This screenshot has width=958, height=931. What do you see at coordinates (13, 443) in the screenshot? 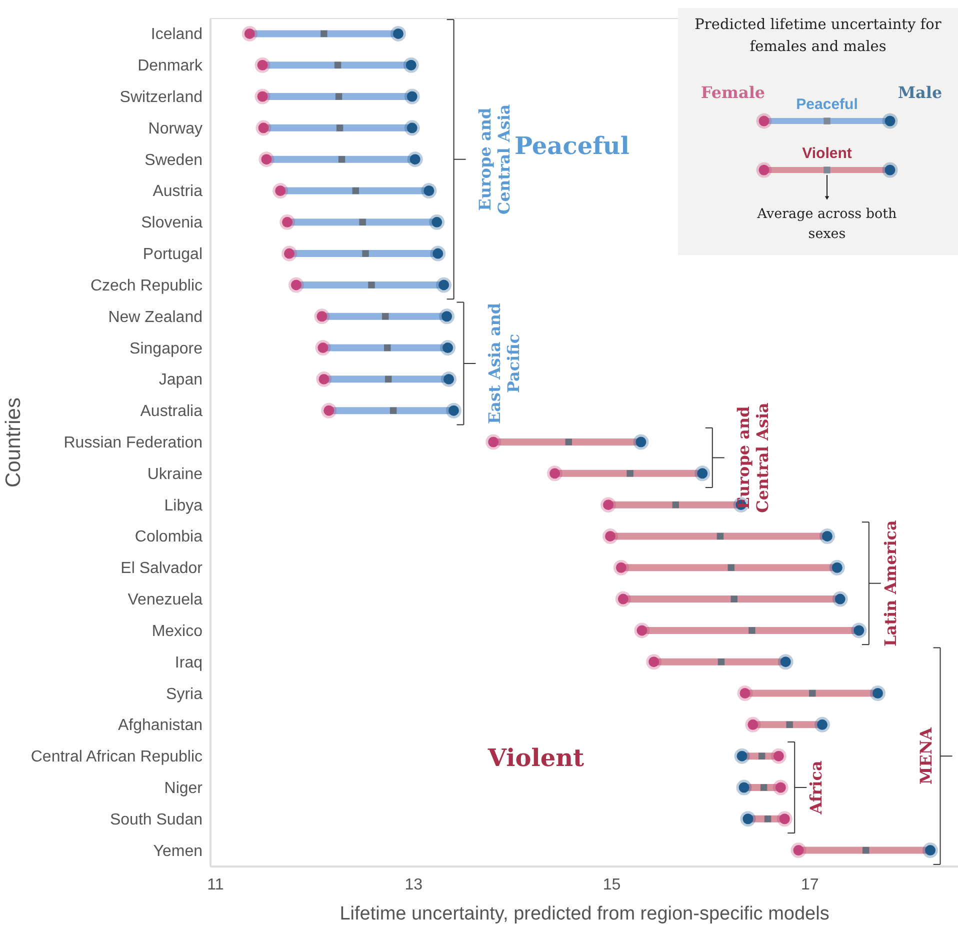
I see `y-axis-title: Countries` at bounding box center [13, 443].